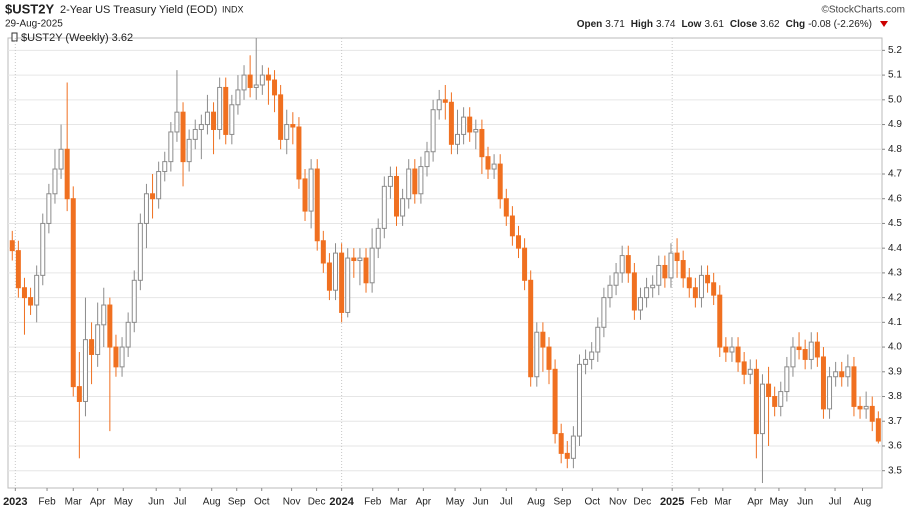  What do you see at coordinates (895, 149) in the screenshot?
I see `y-tick-label: 4.8` at bounding box center [895, 149].